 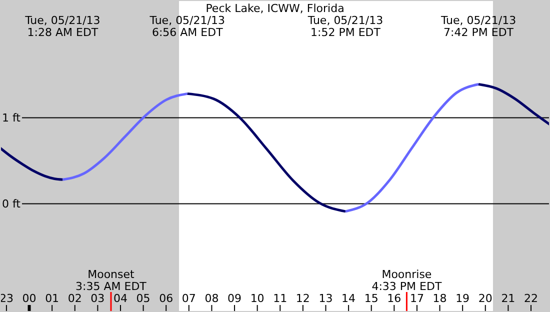 What do you see at coordinates (508, 298) in the screenshot?
I see `x-tick-label: 21` at bounding box center [508, 298].